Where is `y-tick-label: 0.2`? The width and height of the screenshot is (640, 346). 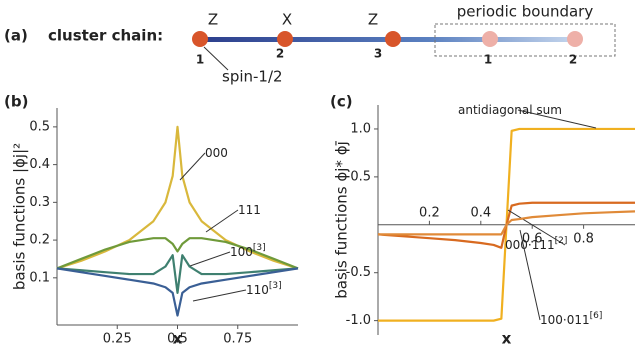 y-tick-label: 0.2 is located at coordinates (39, 240).